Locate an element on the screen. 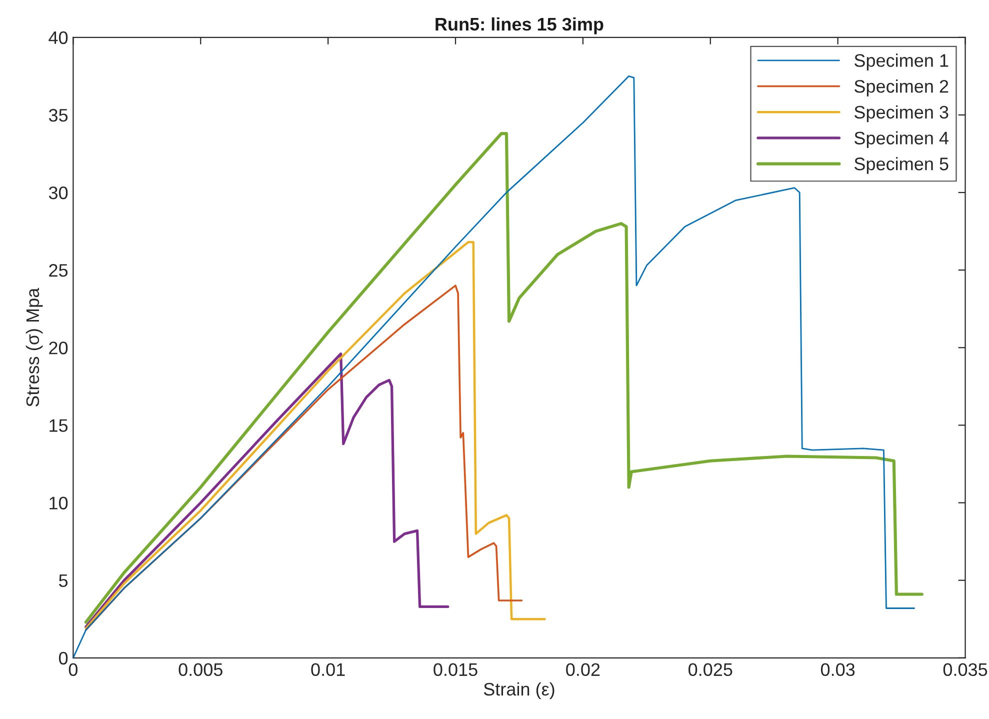 The width and height of the screenshot is (989, 719). x-tick-label: 0.01 is located at coordinates (328, 669).